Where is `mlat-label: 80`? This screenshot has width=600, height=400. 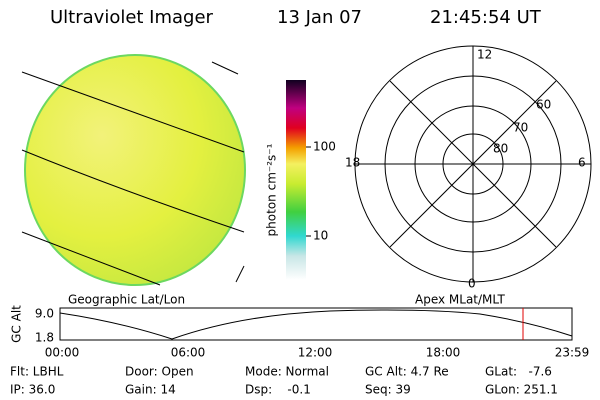
mlat-label: 80 is located at coordinates (500, 149).